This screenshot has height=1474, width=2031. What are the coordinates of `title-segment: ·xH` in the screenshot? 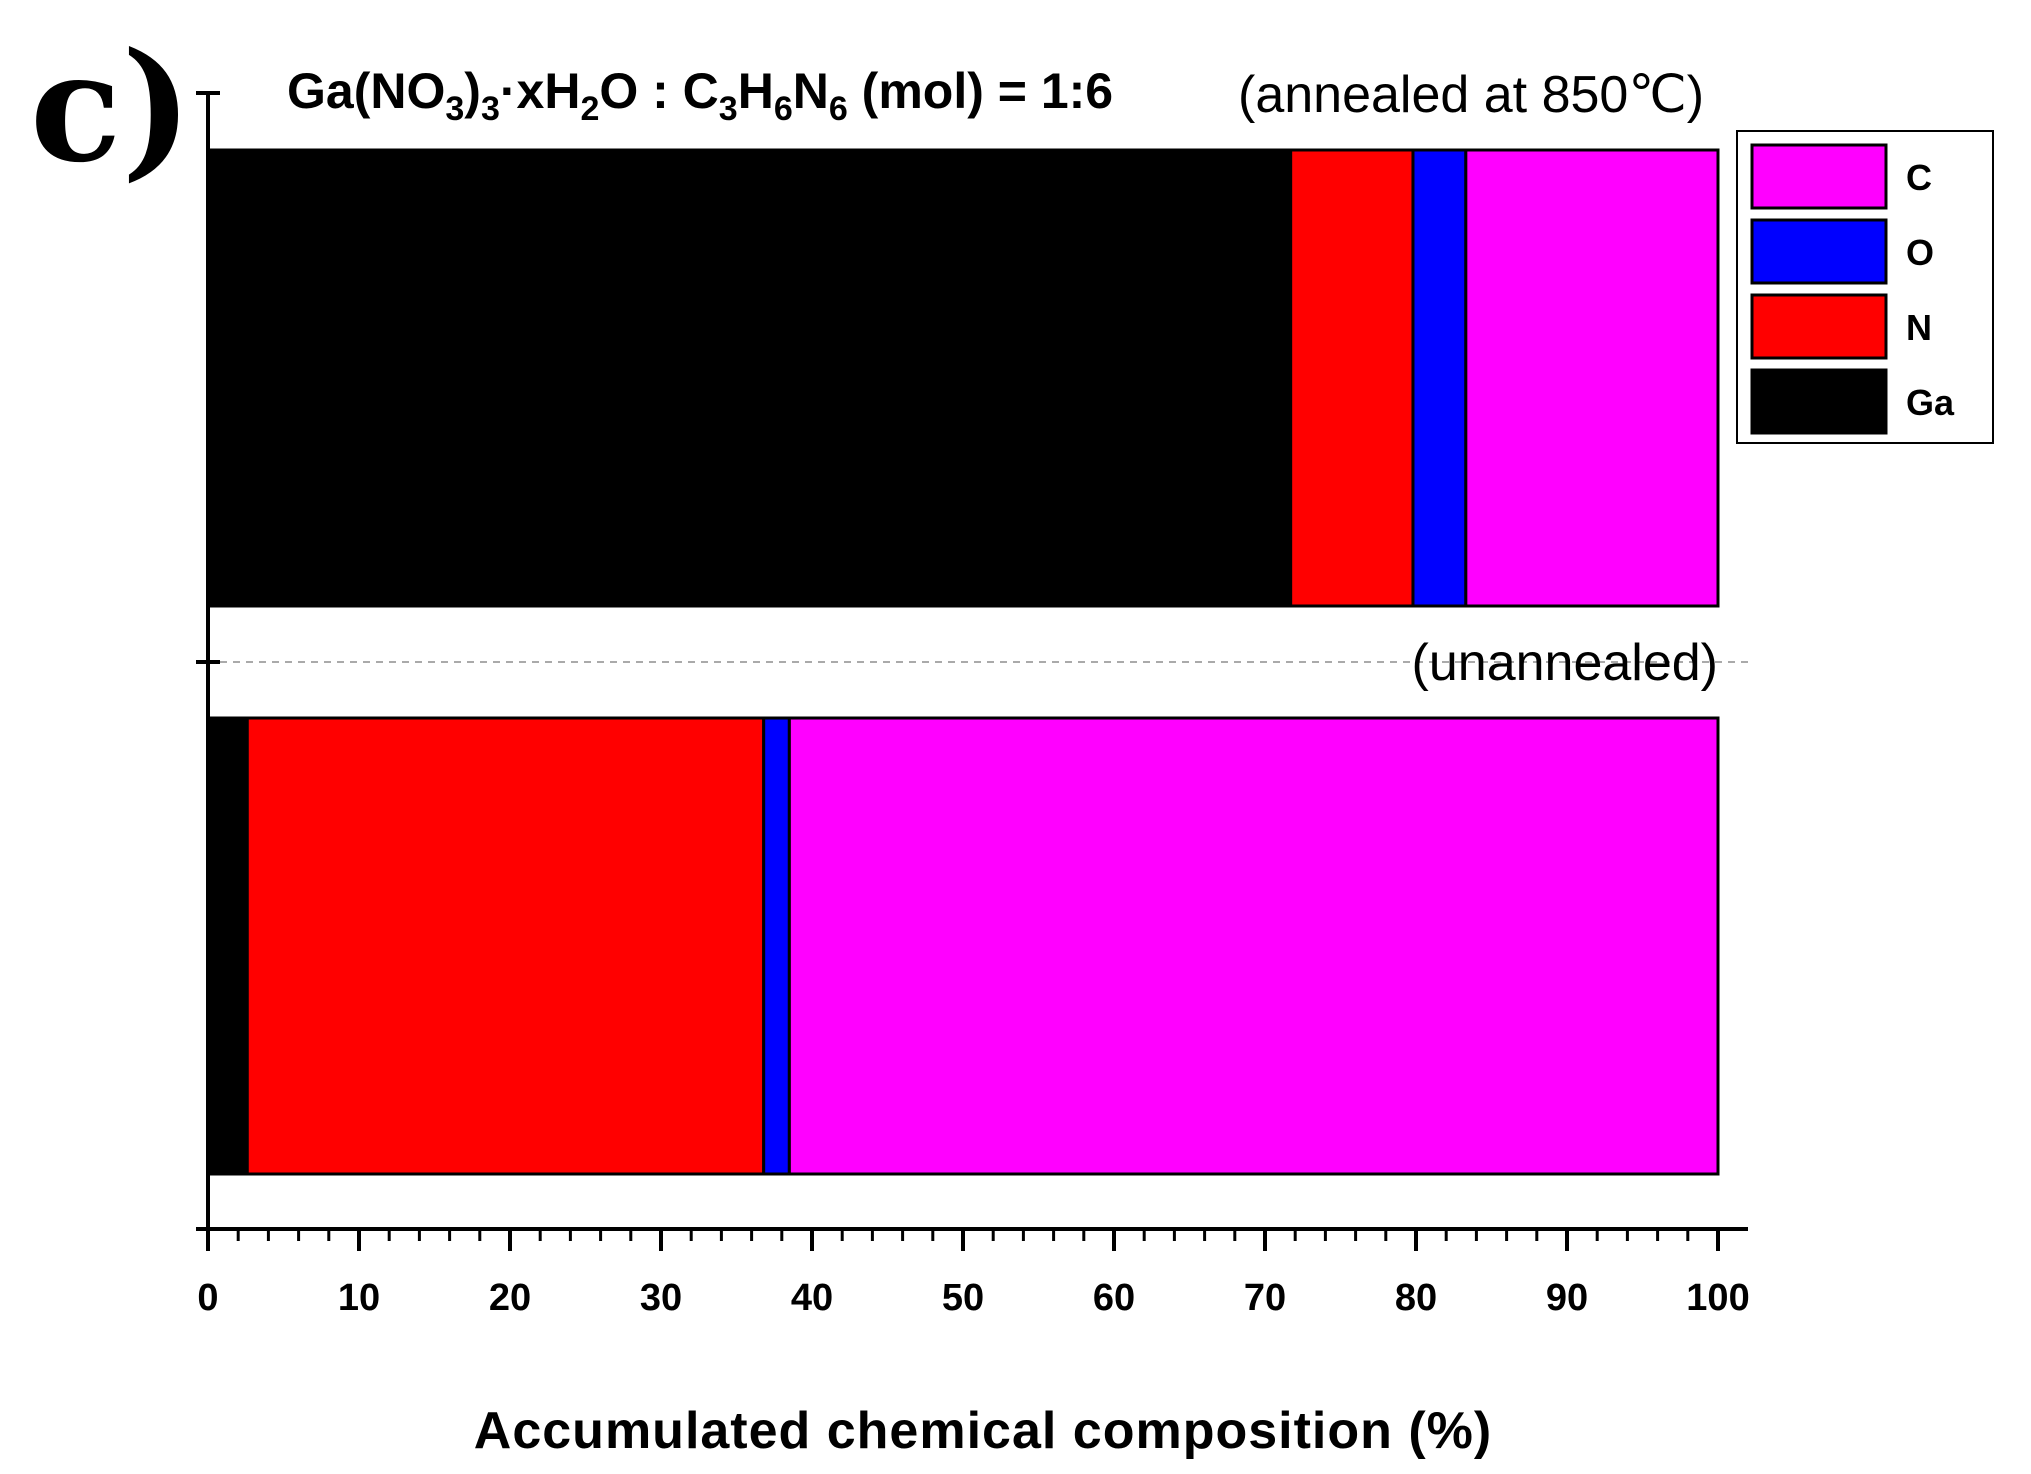 It's located at (540, 91).